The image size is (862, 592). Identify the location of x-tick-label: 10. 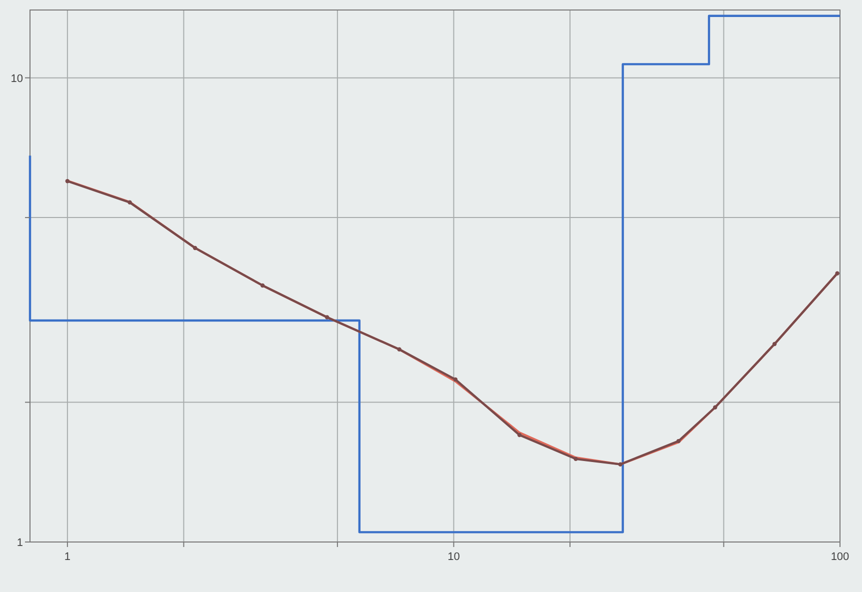
(454, 557).